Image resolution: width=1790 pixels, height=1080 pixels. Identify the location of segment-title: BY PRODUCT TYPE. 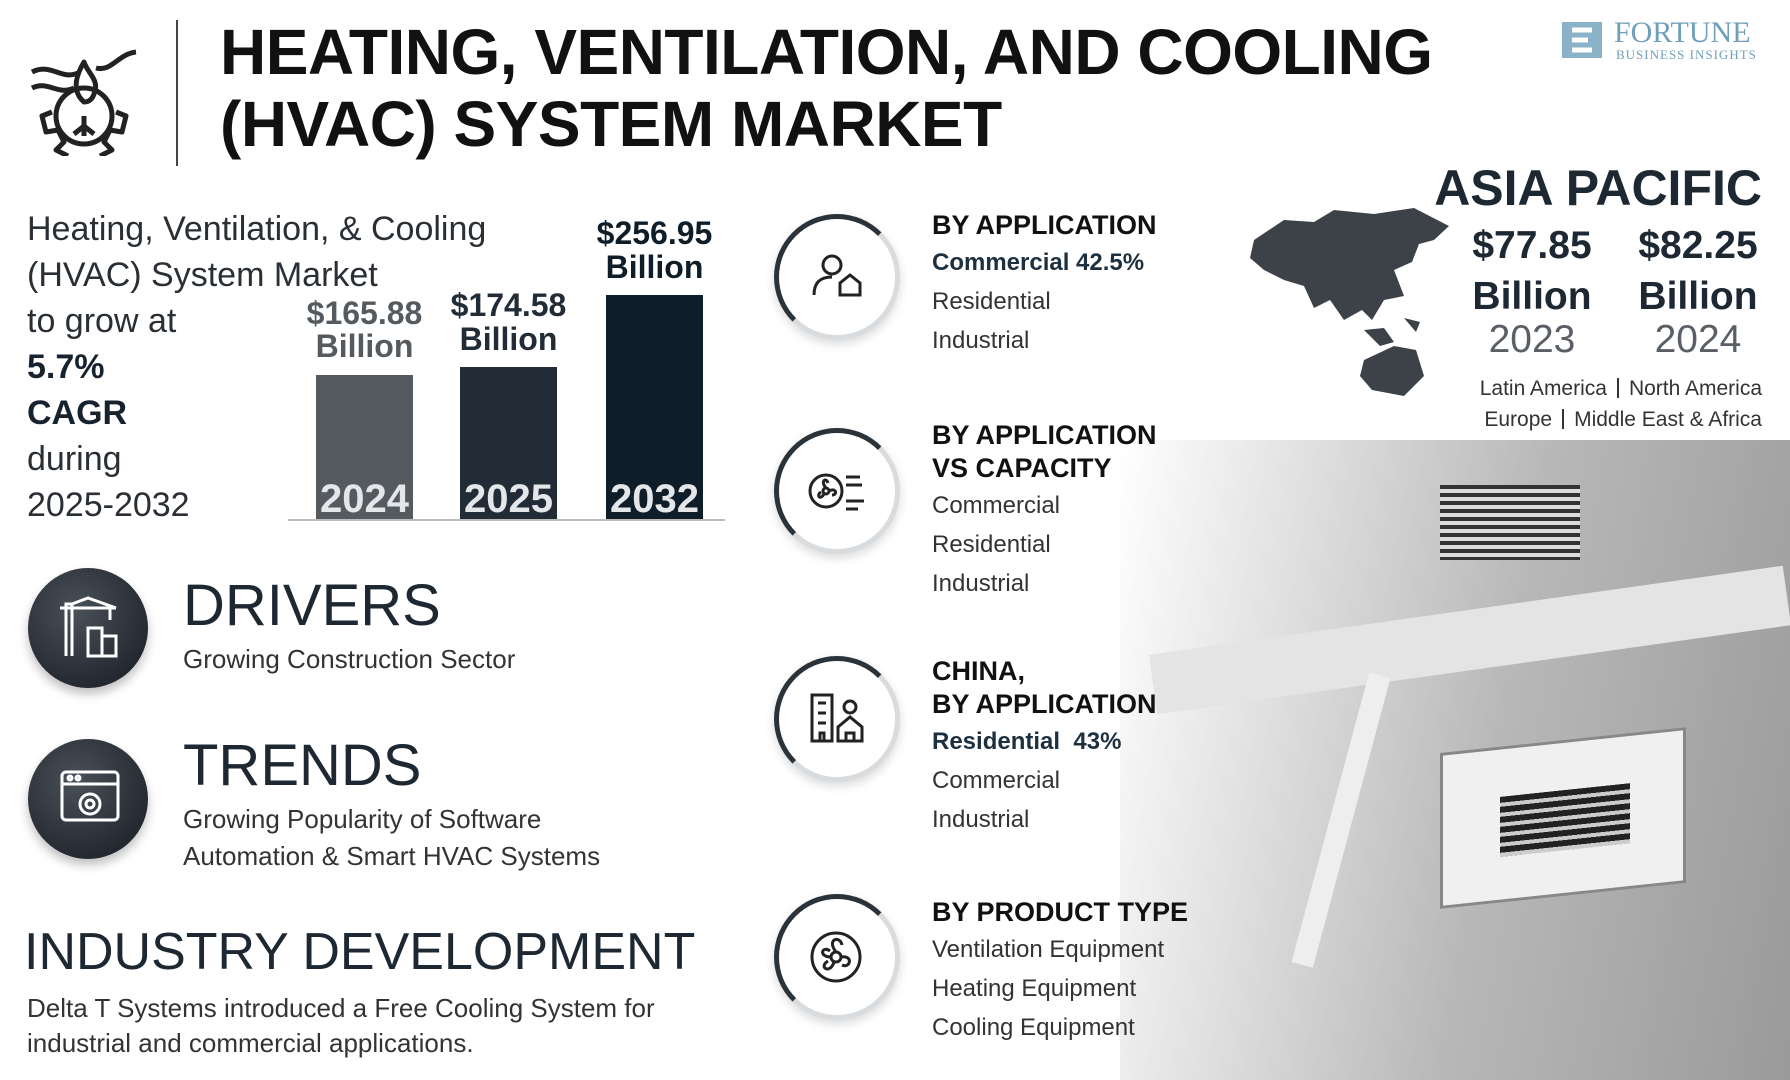
(1060, 912).